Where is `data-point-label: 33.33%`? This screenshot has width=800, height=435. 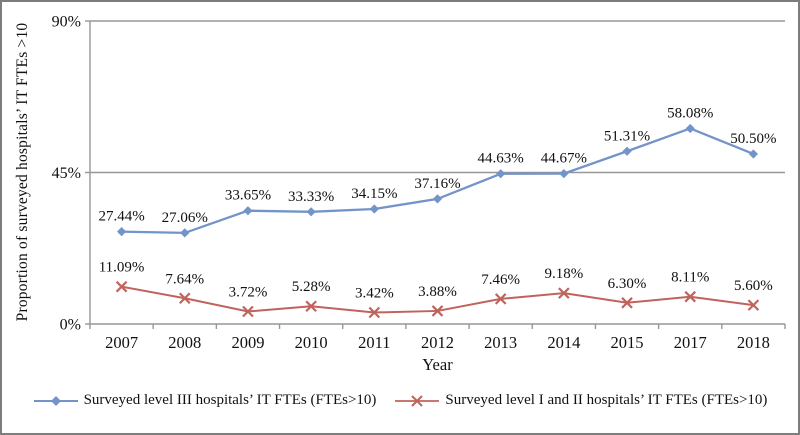
data-point-label: 33.33% is located at coordinates (311, 197).